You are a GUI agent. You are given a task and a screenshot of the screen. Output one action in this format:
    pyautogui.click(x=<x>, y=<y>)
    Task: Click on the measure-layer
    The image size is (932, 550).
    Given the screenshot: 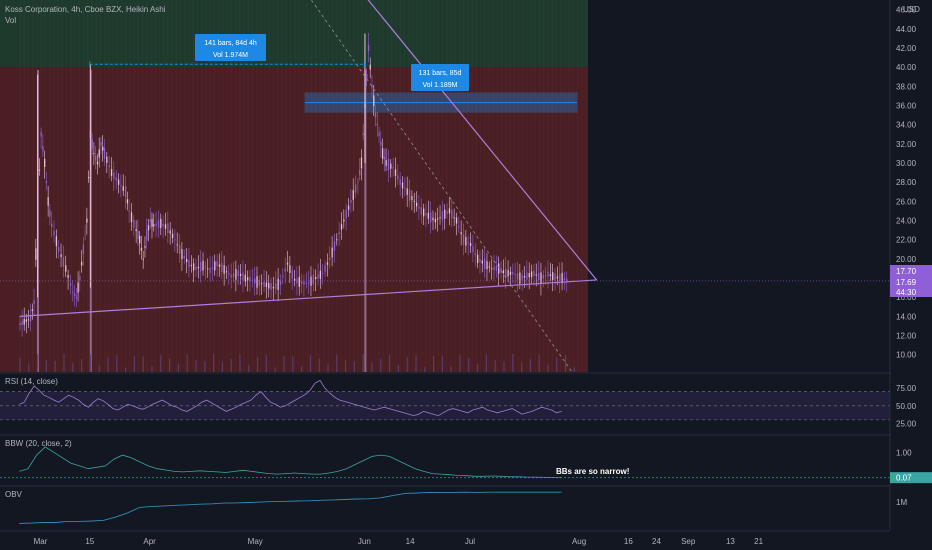 What is the action you would take?
    pyautogui.click(x=227, y=64)
    